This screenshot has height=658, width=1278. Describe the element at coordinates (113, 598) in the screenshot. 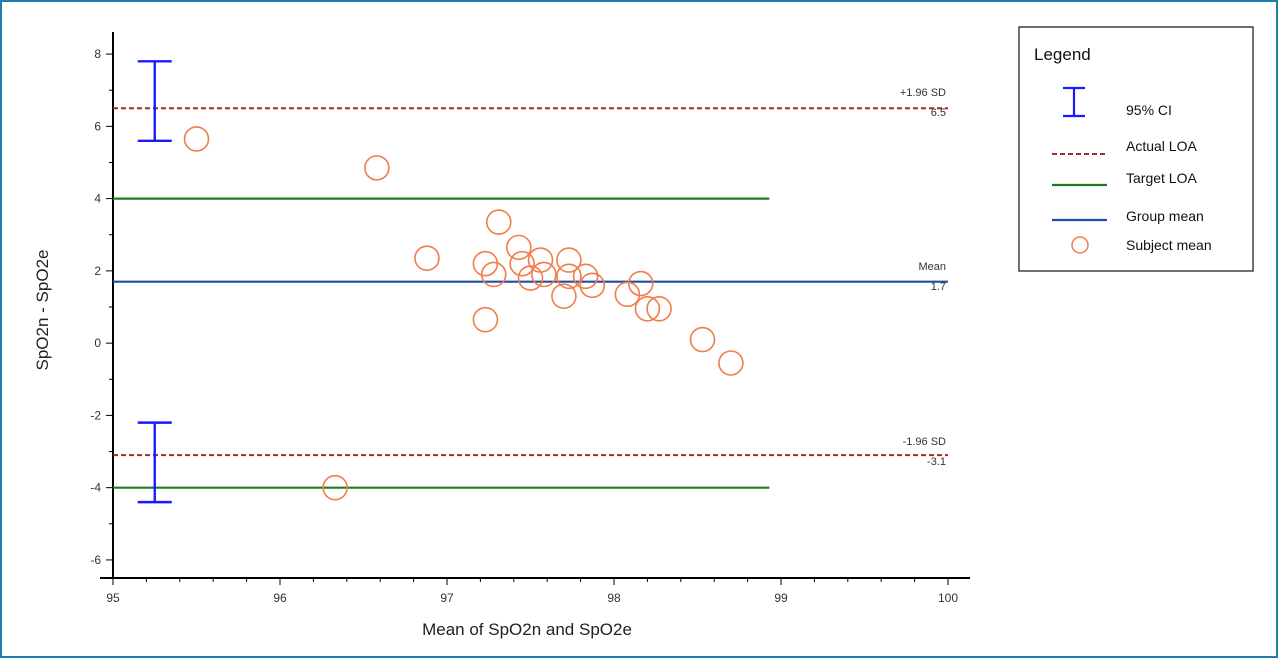

I see `x-tick-label: 95` at that location.